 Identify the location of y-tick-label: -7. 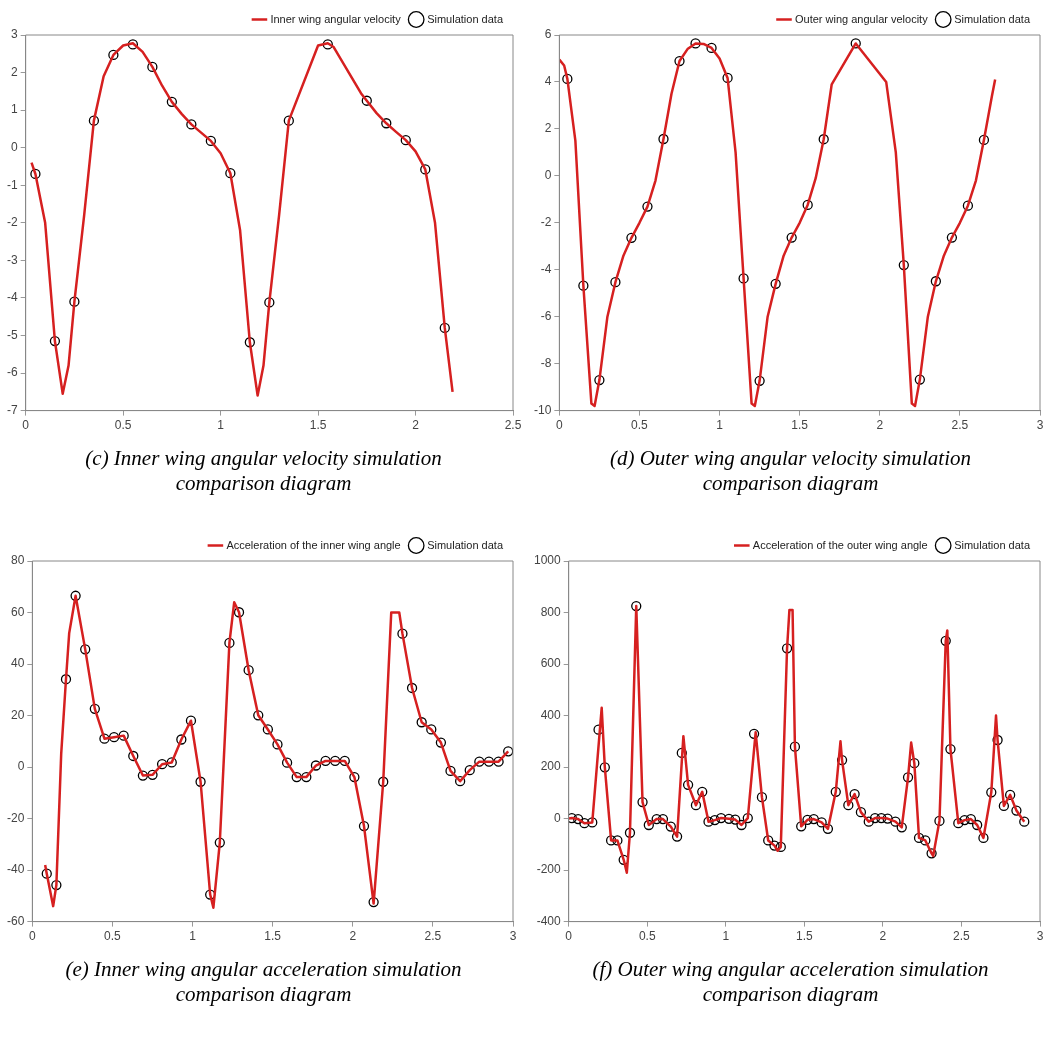
(12, 409).